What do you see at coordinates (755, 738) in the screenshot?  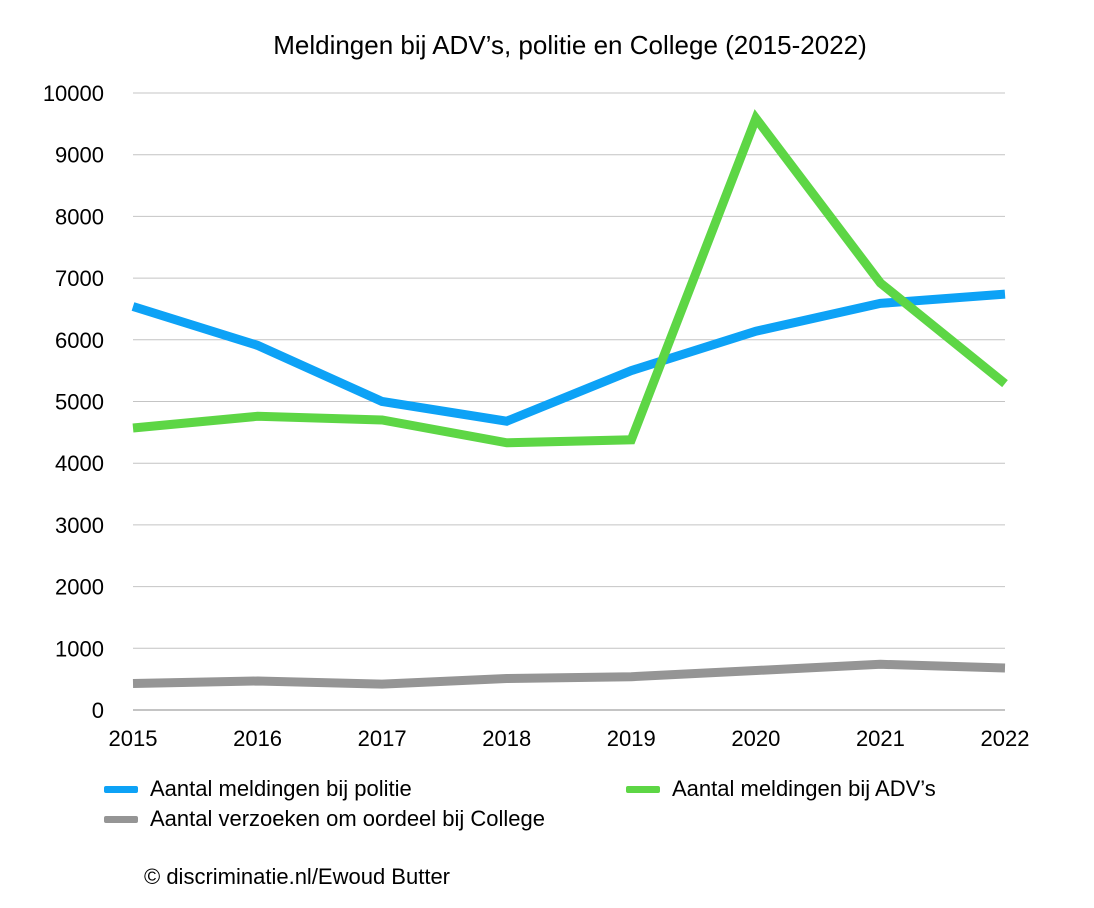 I see `x-tick-label: 2020` at bounding box center [755, 738].